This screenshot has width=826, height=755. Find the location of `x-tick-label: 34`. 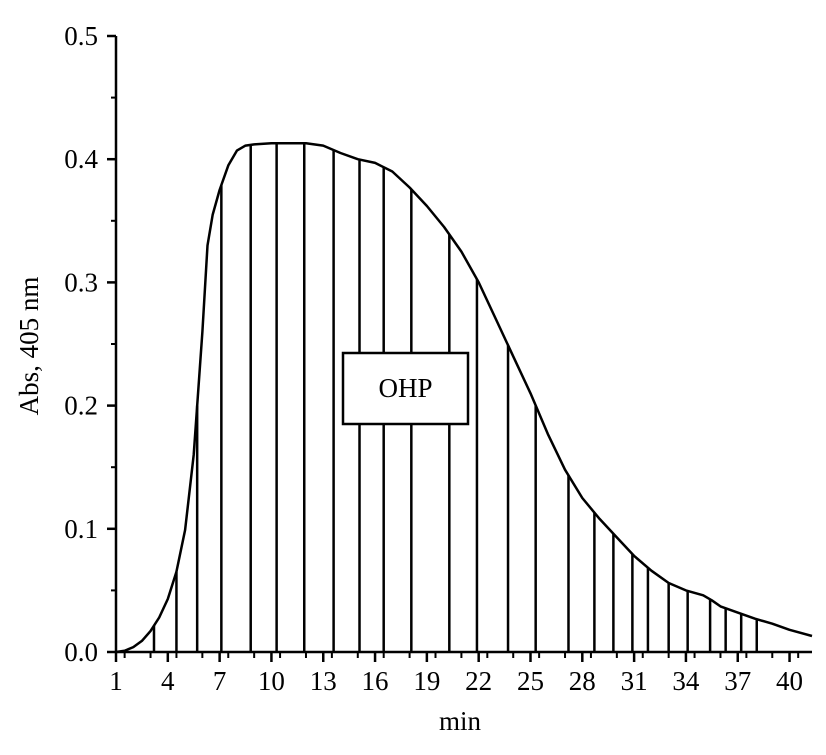

x-tick-label: 34 is located at coordinates (686, 681).